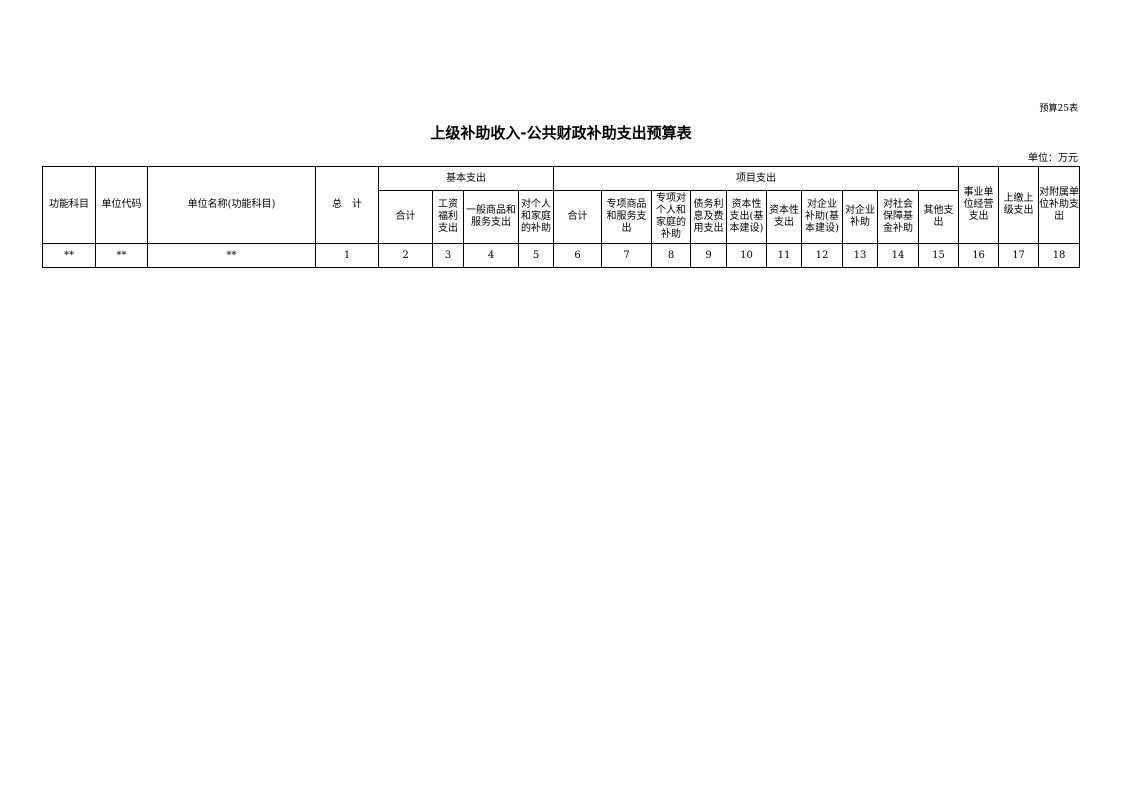 Image resolution: width=1122 pixels, height=793 pixels. I want to click on table-cell: 4, so click(491, 255).